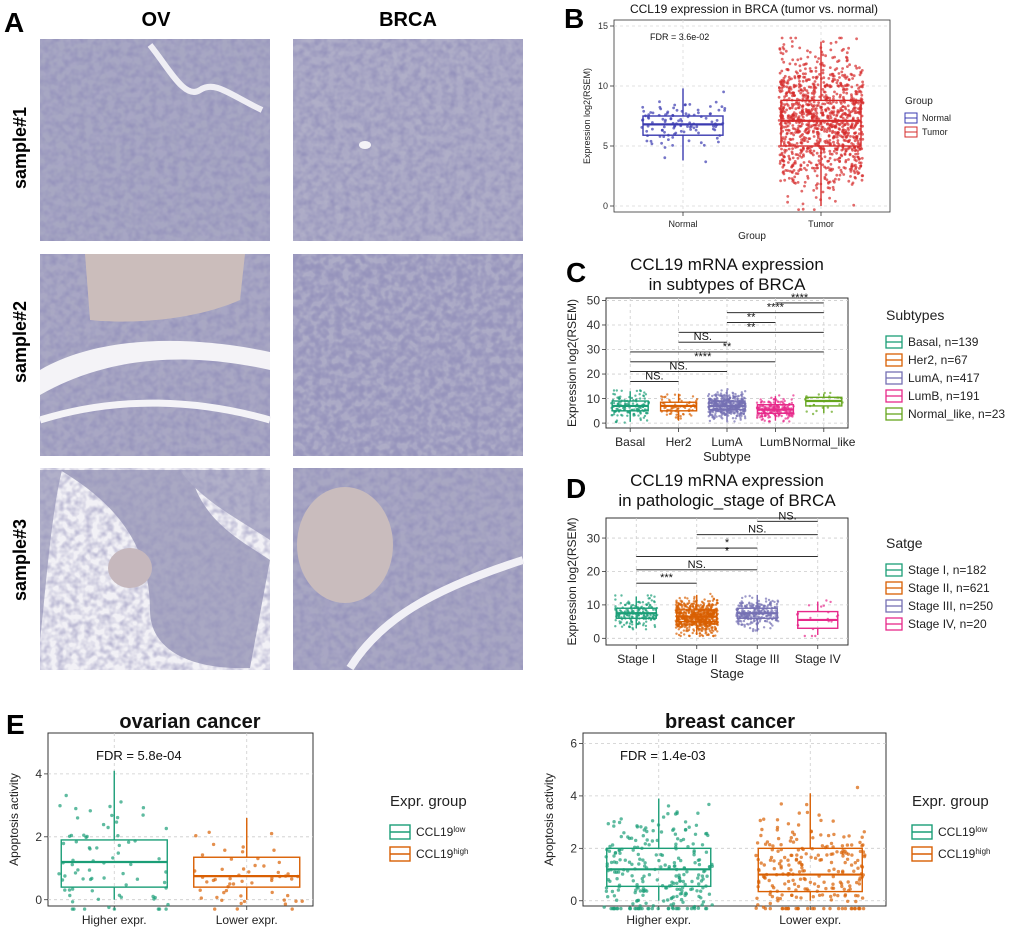 This screenshot has width=1020, height=936. I want to click on x-tick-label: Stage I, so click(636, 659).